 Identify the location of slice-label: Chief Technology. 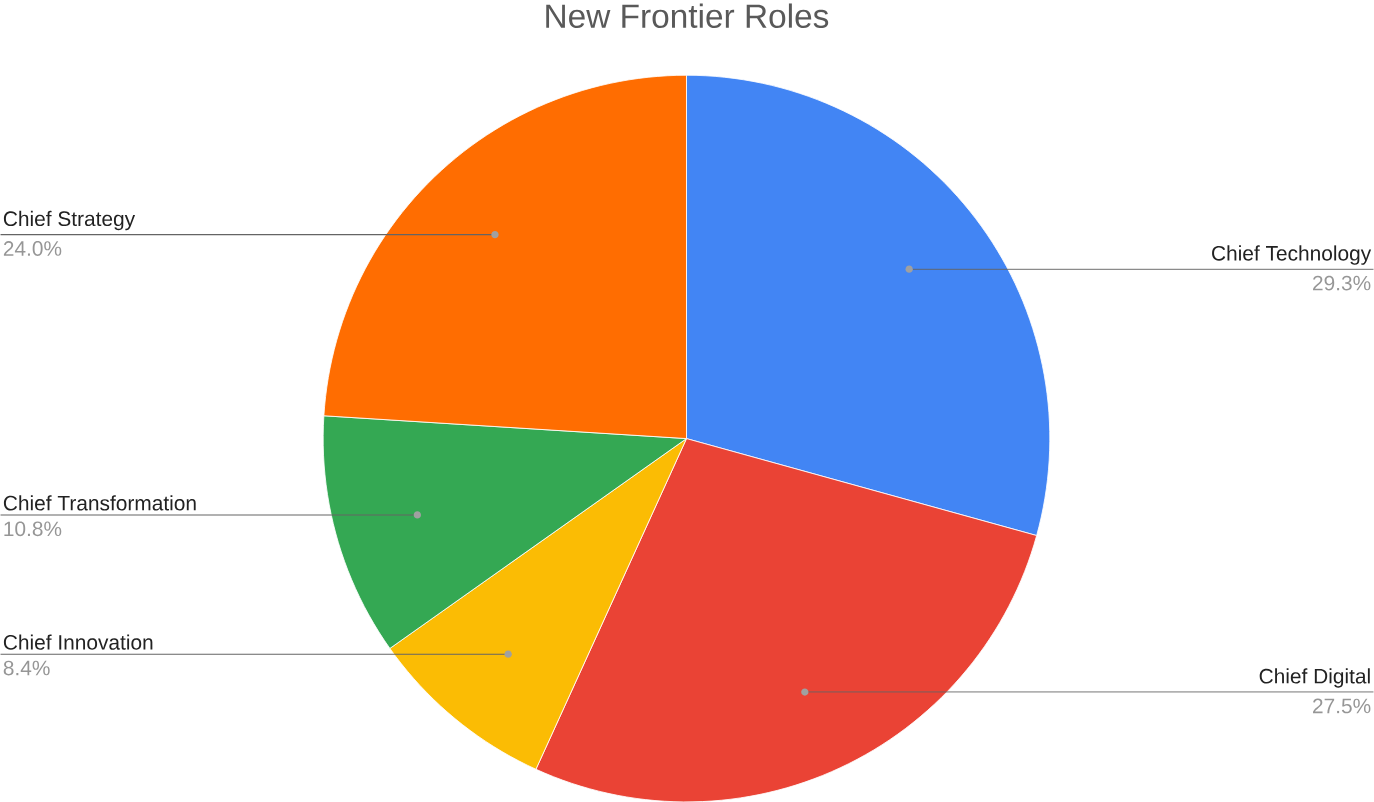
(1292, 255).